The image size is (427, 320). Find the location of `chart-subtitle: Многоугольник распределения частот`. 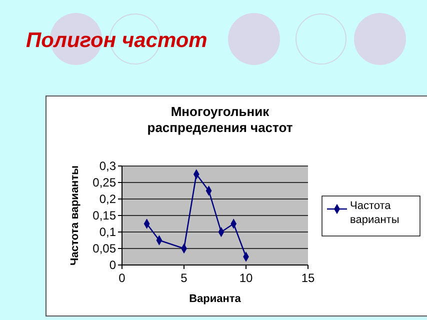

chart-subtitle: Многоугольник распределения частот is located at coordinates (220, 120).